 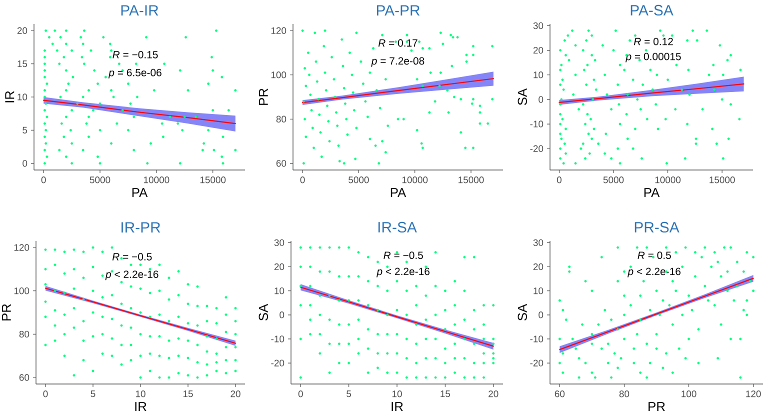 What do you see at coordinates (397, 227) in the screenshot?
I see `chart-title: IR-SA` at bounding box center [397, 227].